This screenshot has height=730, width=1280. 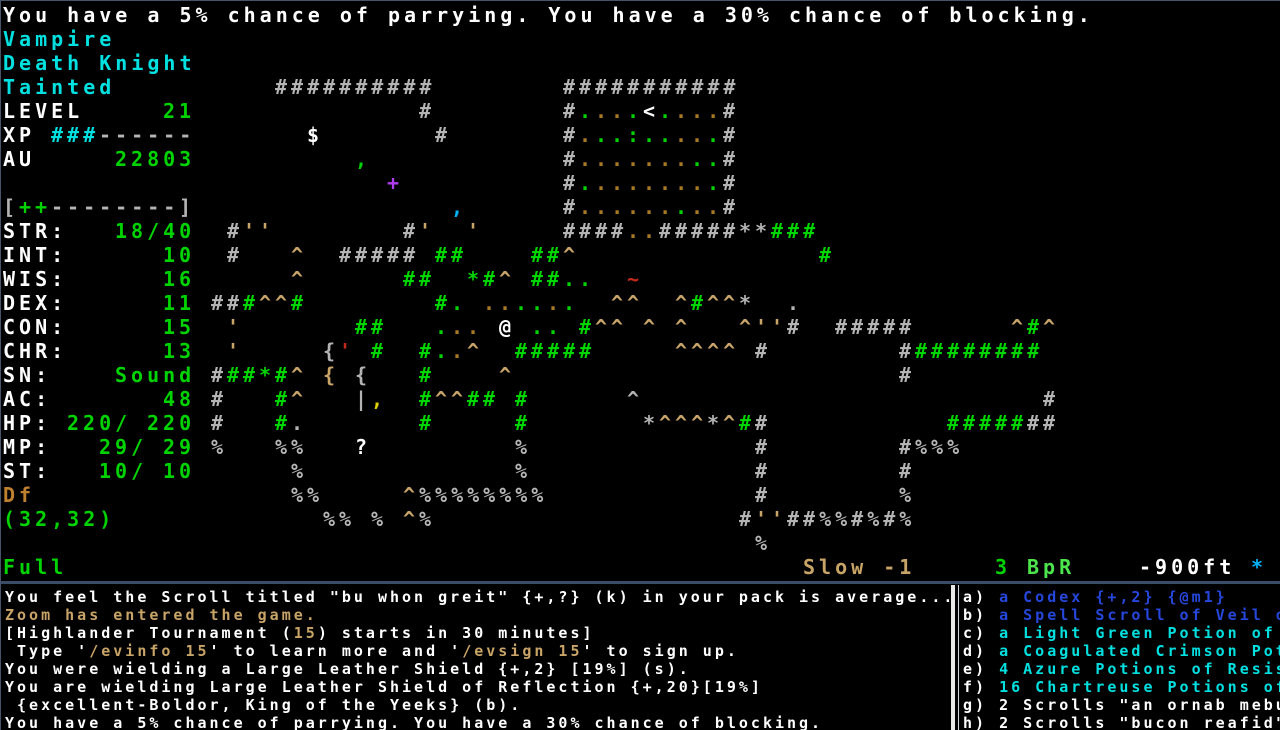 What do you see at coordinates (640, 351) in the screenshot?
I see `terminal-row: CHR: 13 '{' # #.. ^ ##### ^^^^ # # ########` at bounding box center [640, 351].